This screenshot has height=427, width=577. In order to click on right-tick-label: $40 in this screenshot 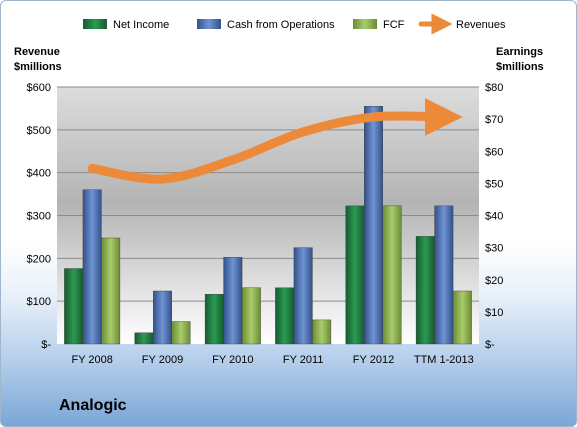, I will do `click(494, 217)`.